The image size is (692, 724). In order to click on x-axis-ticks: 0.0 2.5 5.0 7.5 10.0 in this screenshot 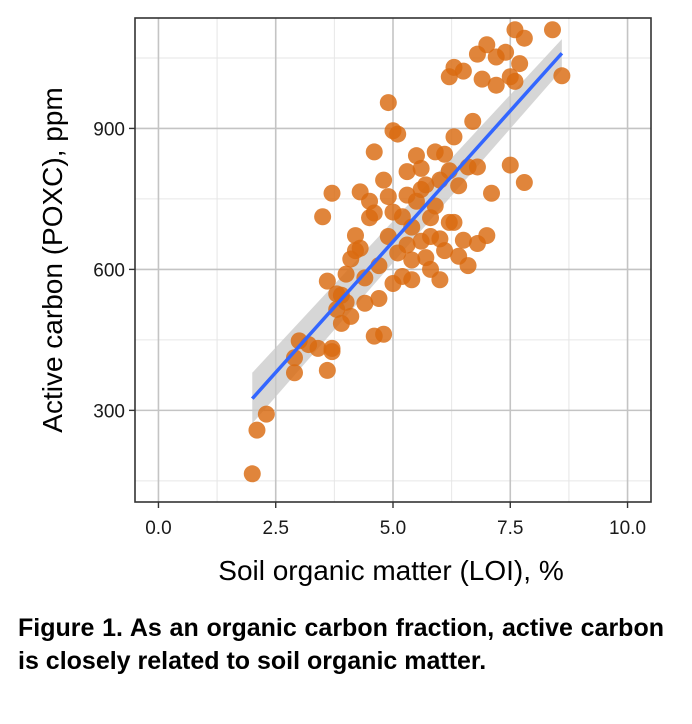, I will do `click(395, 520)`.